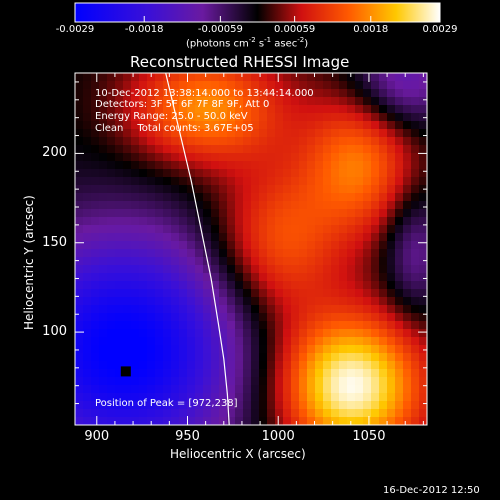 This screenshot has height=500, width=500. What do you see at coordinates (369, 436) in the screenshot?
I see `x-tick-label: 1050` at bounding box center [369, 436].